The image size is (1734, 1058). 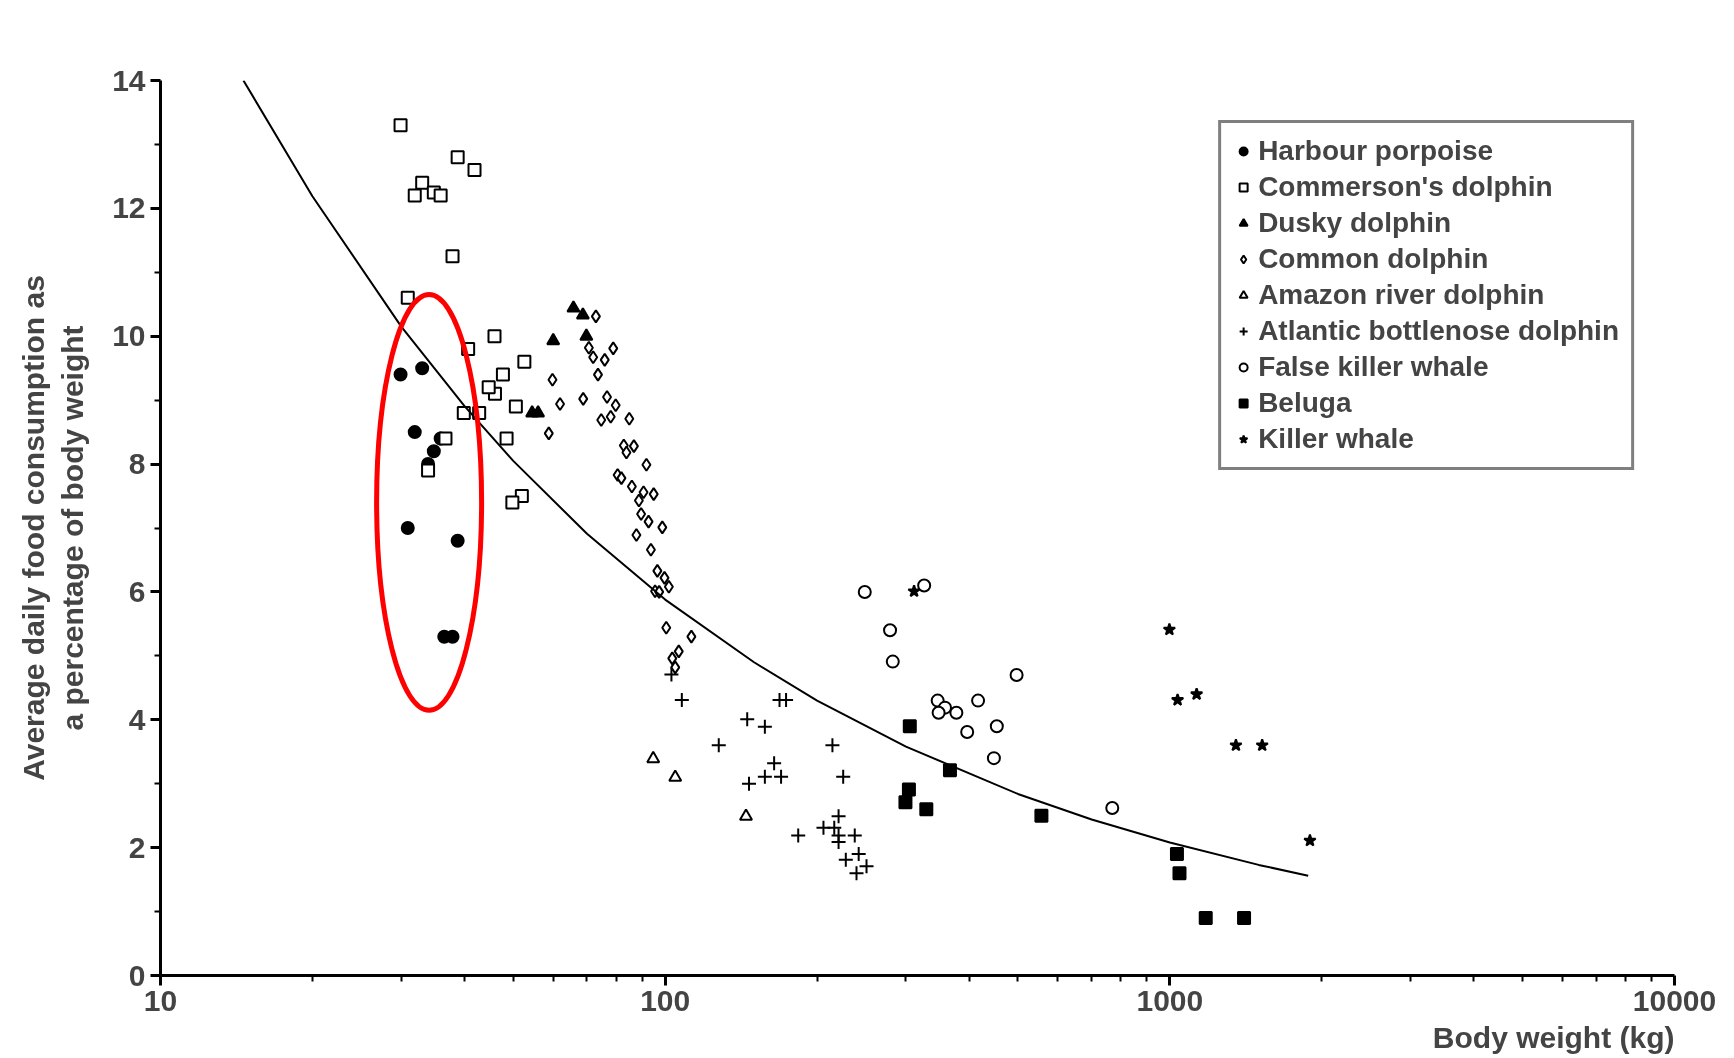 What do you see at coordinates (137, 591) in the screenshot?
I see `y-tick-label: 6` at bounding box center [137, 591].